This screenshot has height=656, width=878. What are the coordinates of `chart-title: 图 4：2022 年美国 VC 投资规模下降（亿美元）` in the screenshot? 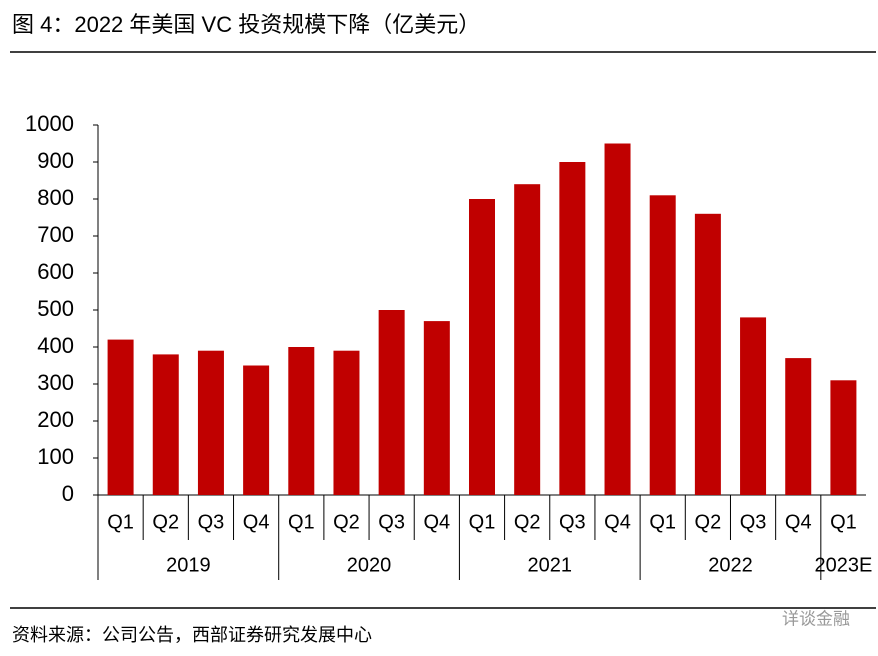 It's located at (246, 24).